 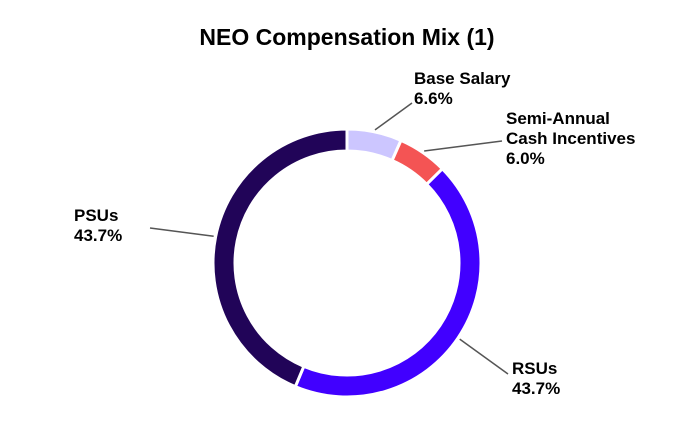 I want to click on slice-value-rsus: 43.7%, so click(x=536, y=388).